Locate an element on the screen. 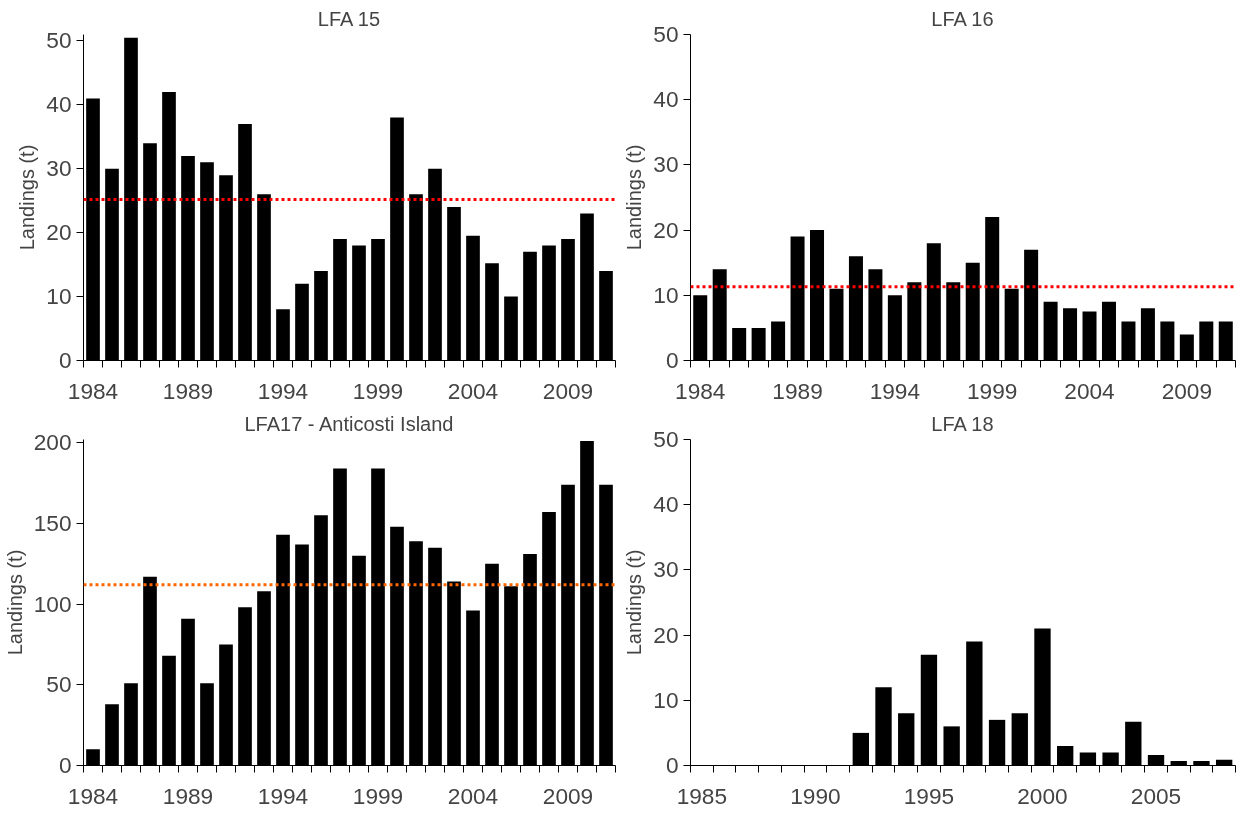  y-tick-label: 200 is located at coordinates (52, 442).